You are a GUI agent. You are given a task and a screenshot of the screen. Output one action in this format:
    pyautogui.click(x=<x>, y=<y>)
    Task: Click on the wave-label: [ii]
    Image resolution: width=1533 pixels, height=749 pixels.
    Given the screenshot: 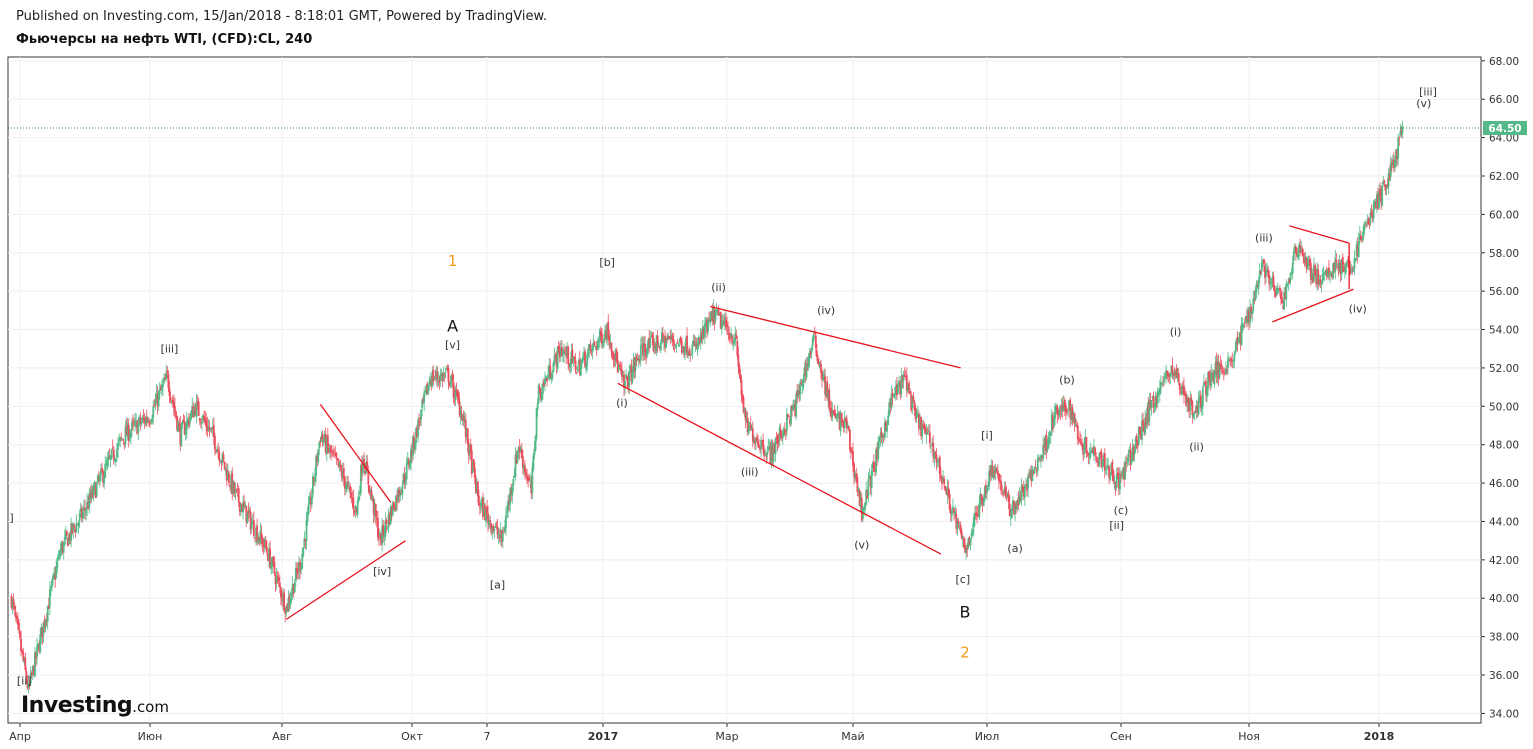 What is the action you would take?
    pyautogui.click(x=1116, y=525)
    